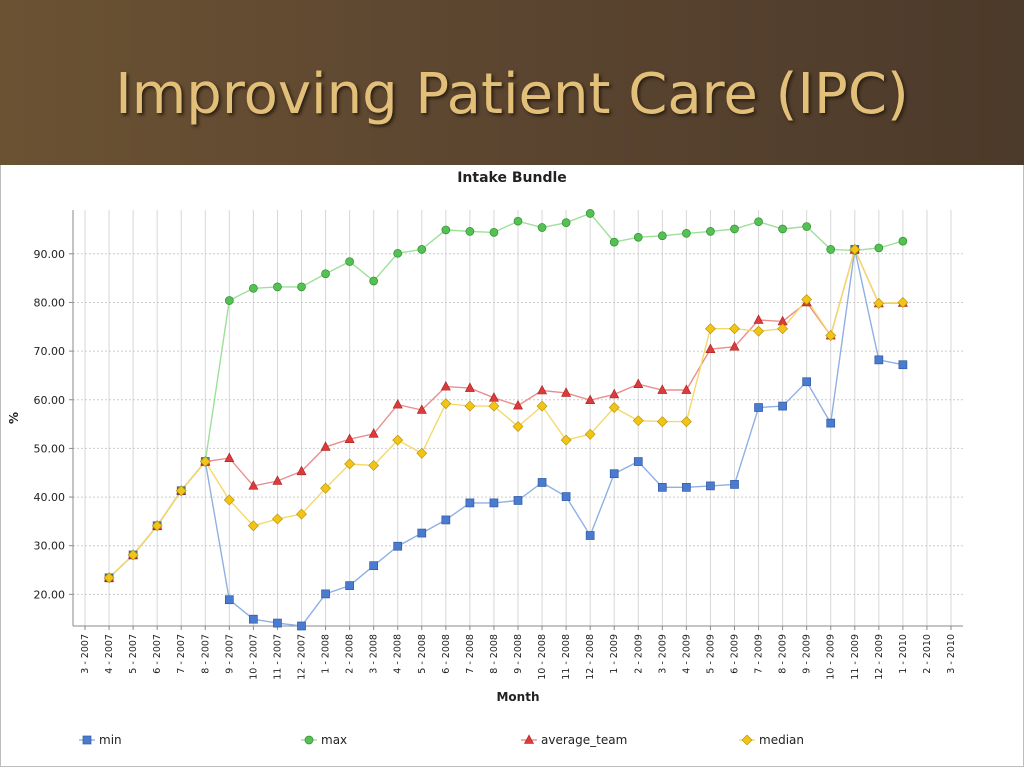 The image size is (1024, 770). I want to click on x-tick-label: 2 - 2009, so click(638, 654).